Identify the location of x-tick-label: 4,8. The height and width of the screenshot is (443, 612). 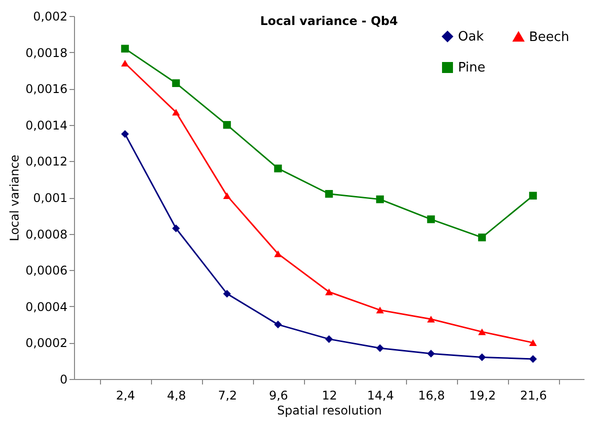
(176, 395).